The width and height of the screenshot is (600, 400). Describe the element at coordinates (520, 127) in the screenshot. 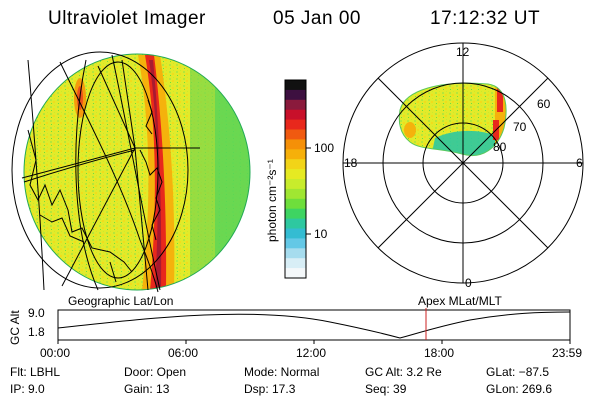

I see `lat-label-70: 70` at that location.